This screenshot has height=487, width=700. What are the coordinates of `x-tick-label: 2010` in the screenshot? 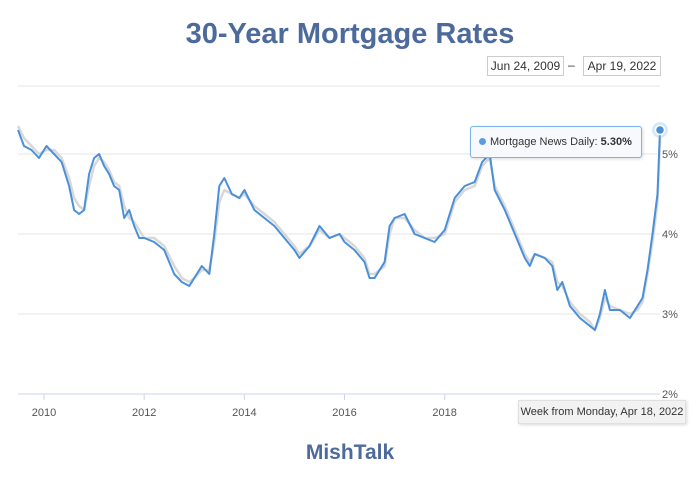 It's located at (44, 413).